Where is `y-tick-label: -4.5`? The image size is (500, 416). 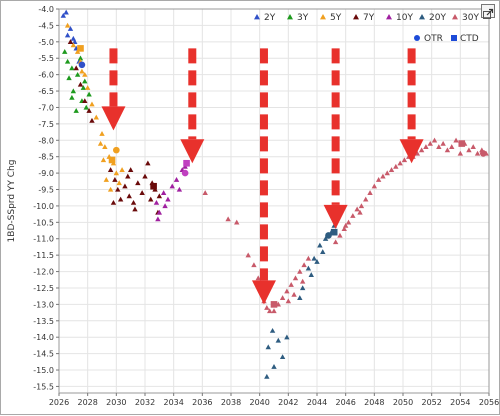 y-tick-label: -4.5 is located at coordinates (46, 25).